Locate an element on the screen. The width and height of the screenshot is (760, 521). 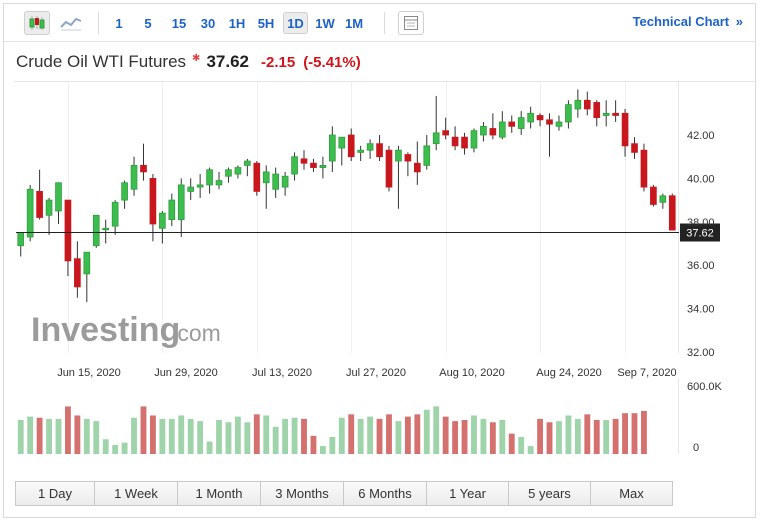
toolbar-divider is located at coordinates (98, 23).